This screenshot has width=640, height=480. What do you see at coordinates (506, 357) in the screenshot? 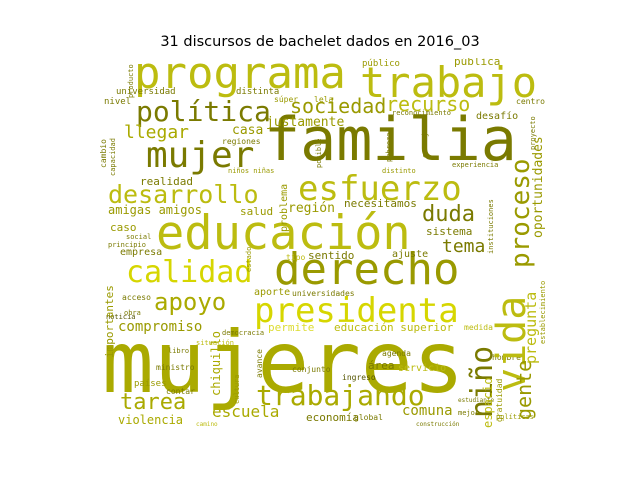
I see `word-hombre: hombre` at bounding box center [506, 357].